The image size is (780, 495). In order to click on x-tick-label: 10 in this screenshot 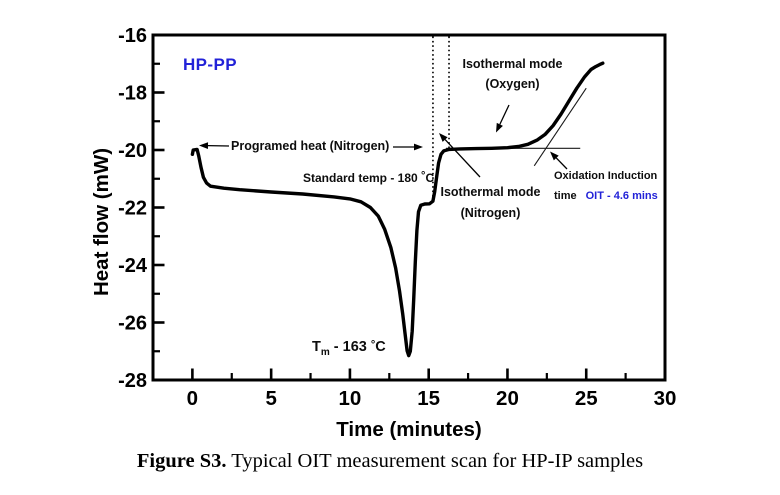, I will do `click(350, 398)`.